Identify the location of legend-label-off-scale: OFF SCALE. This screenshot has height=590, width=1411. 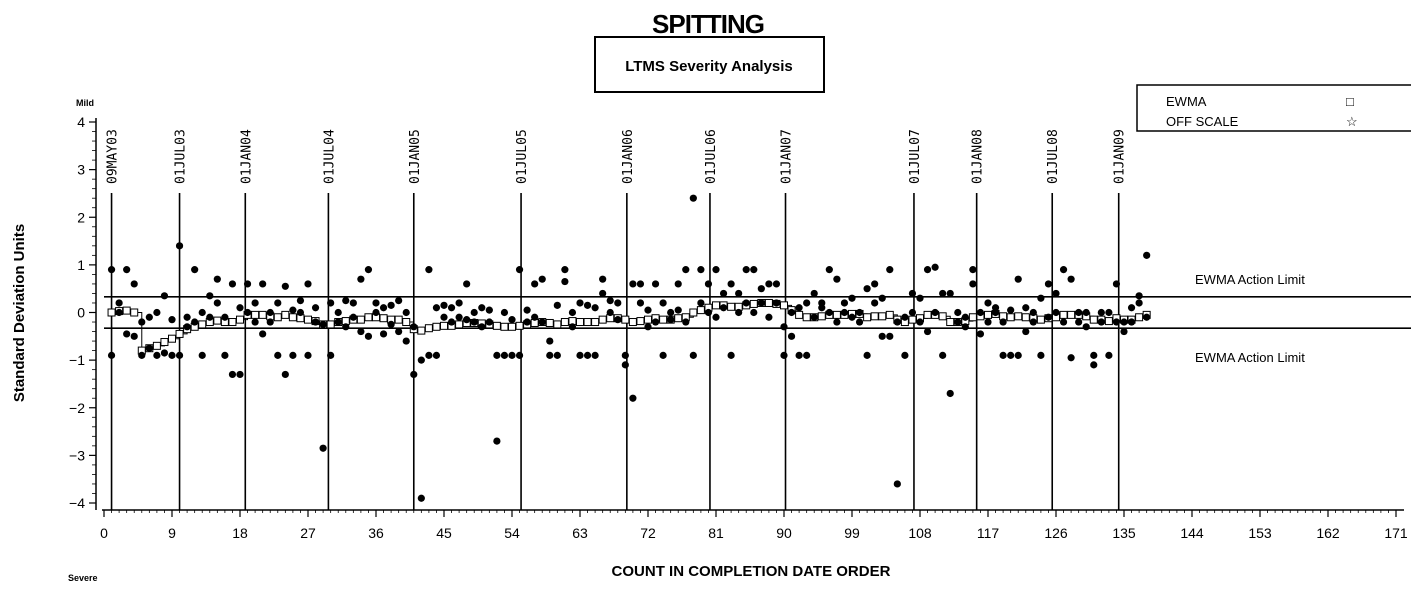
(1202, 121).